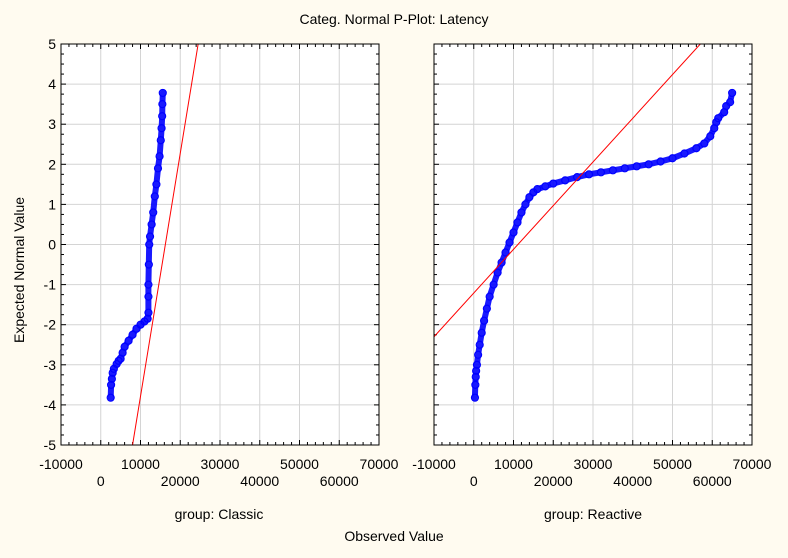 This screenshot has width=788, height=558. What do you see at coordinates (136, 245) in the screenshot?
I see `data-point-band` at bounding box center [136, 245].